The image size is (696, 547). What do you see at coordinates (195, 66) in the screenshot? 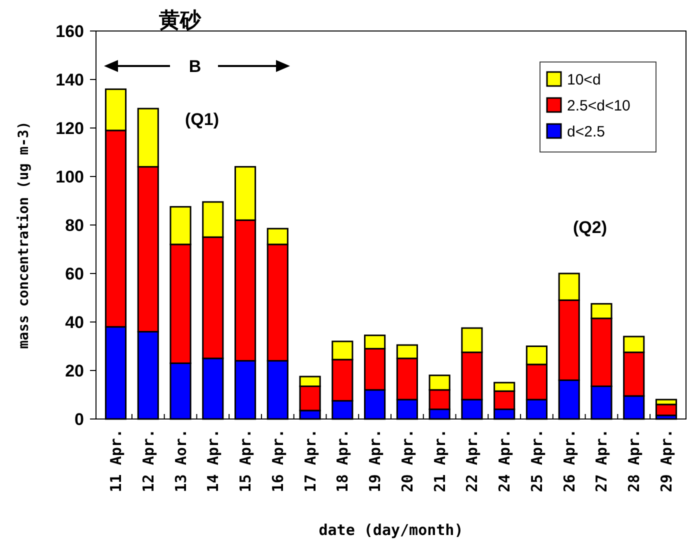
I see `annotation: B` at bounding box center [195, 66].